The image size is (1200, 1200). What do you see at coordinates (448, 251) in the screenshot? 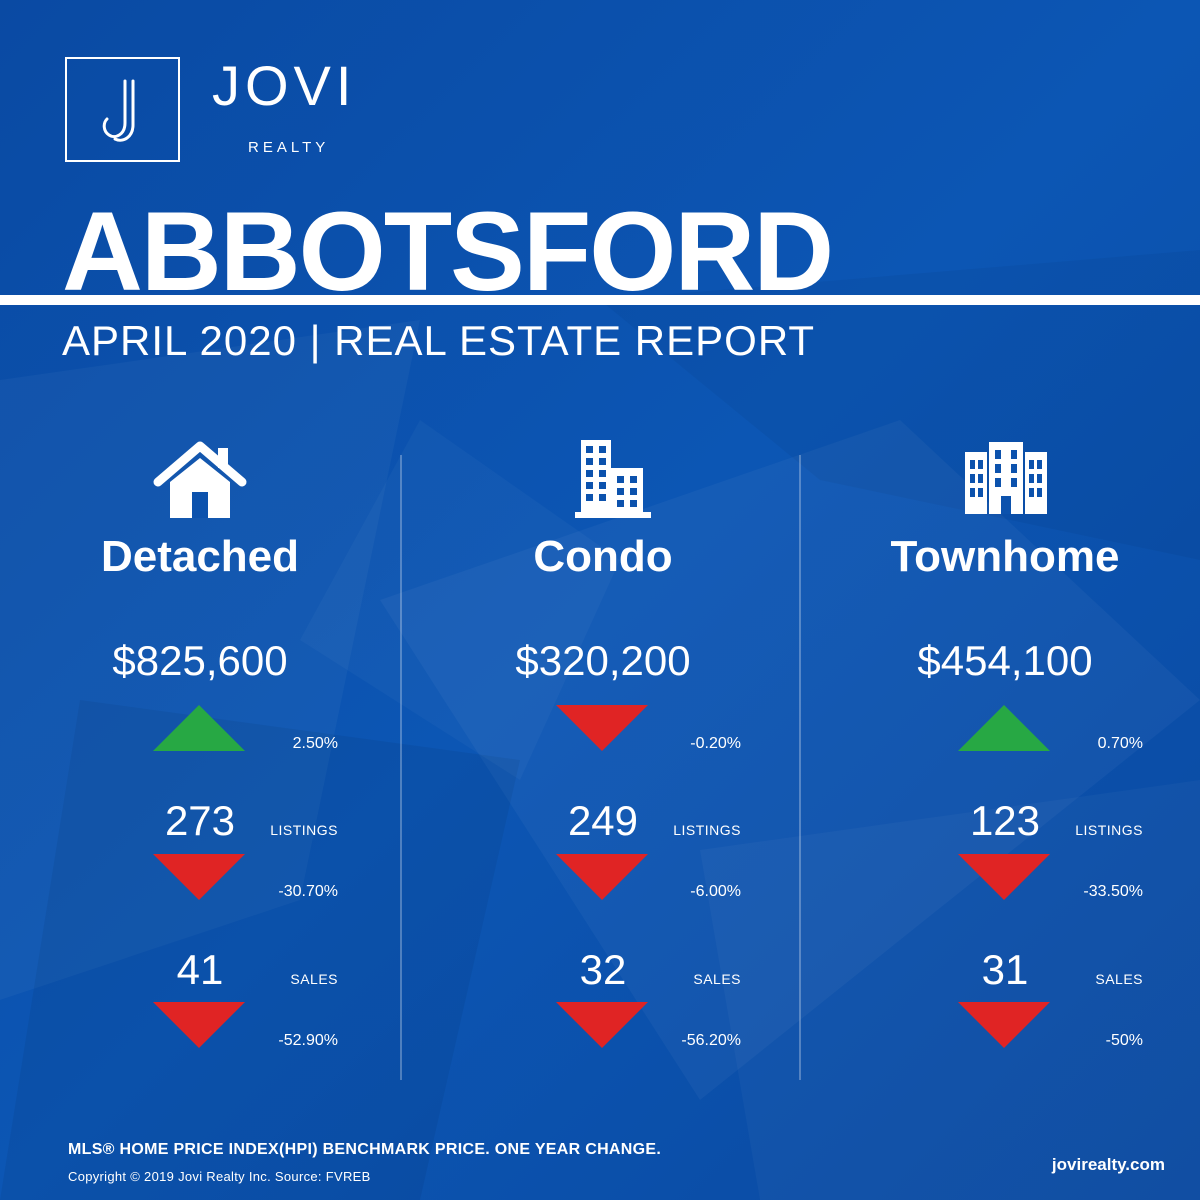
I see `city-title: ABBOTSFORD` at bounding box center [448, 251].